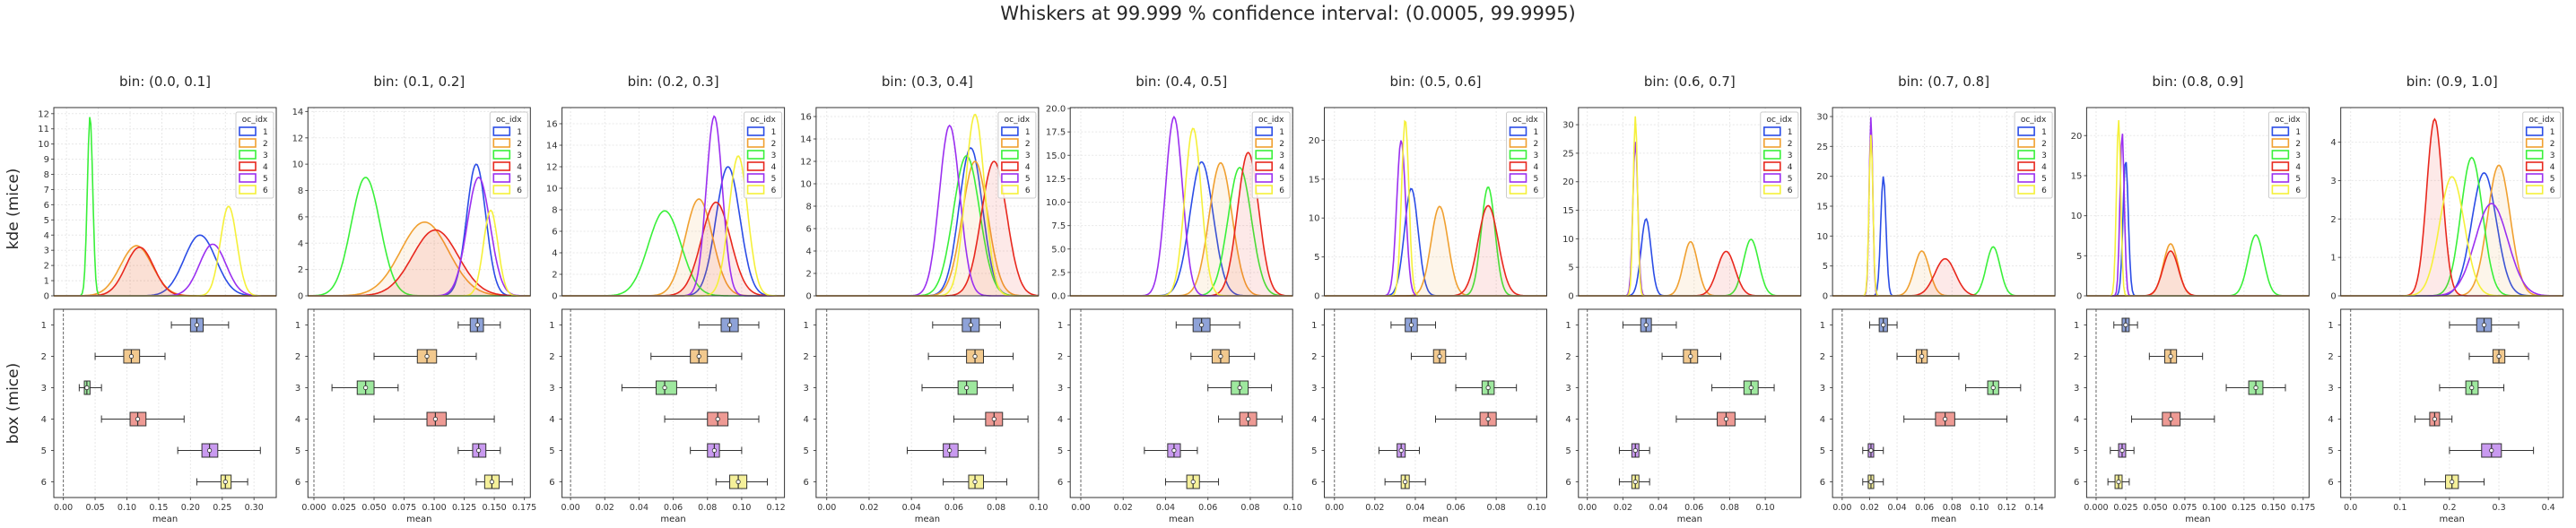  Describe the element at coordinates (347, 387) in the screenshot. I see `box-row-3: 3` at that location.